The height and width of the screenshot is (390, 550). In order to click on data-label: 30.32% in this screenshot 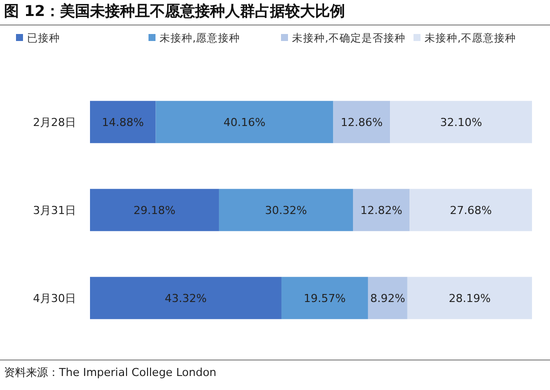, I will do `click(286, 210)`.